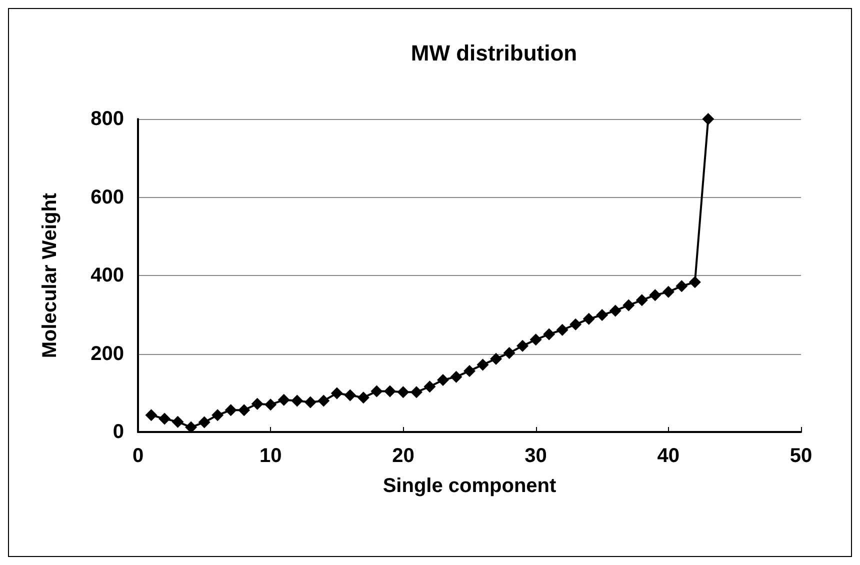  I want to click on y-tick-label: 600, so click(107, 197).